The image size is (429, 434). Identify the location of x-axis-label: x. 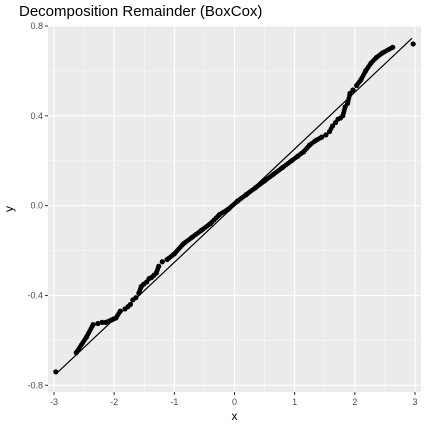
(235, 416).